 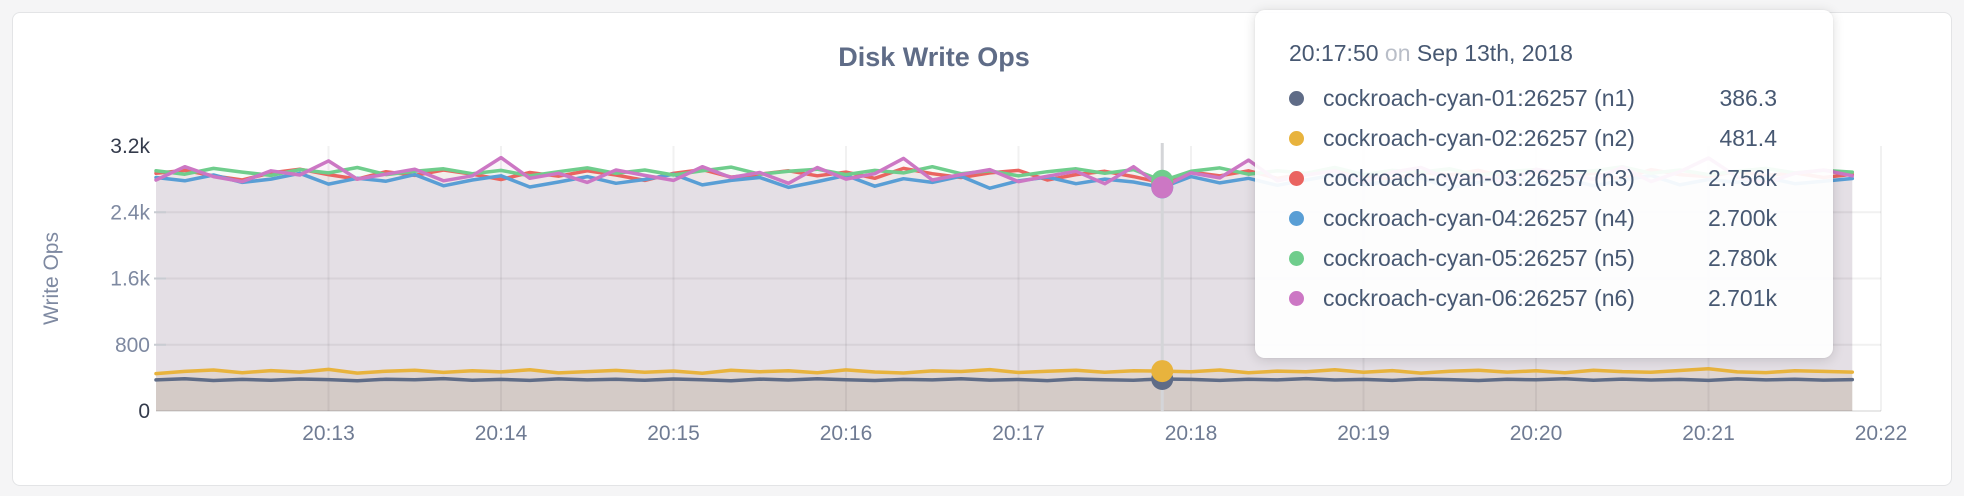 What do you see at coordinates (1881, 433) in the screenshot?
I see `x-tick-label: 20:22` at bounding box center [1881, 433].